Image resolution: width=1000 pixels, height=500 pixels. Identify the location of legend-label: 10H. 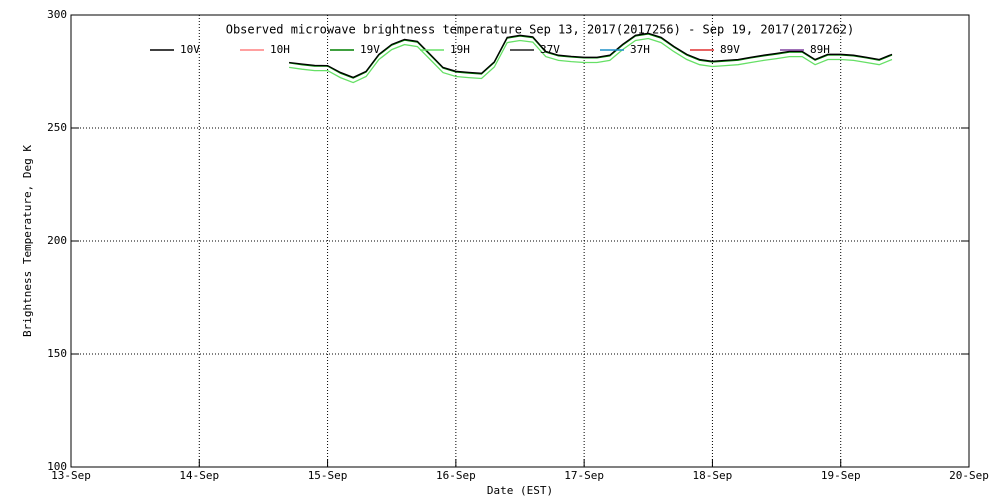
(280, 49).